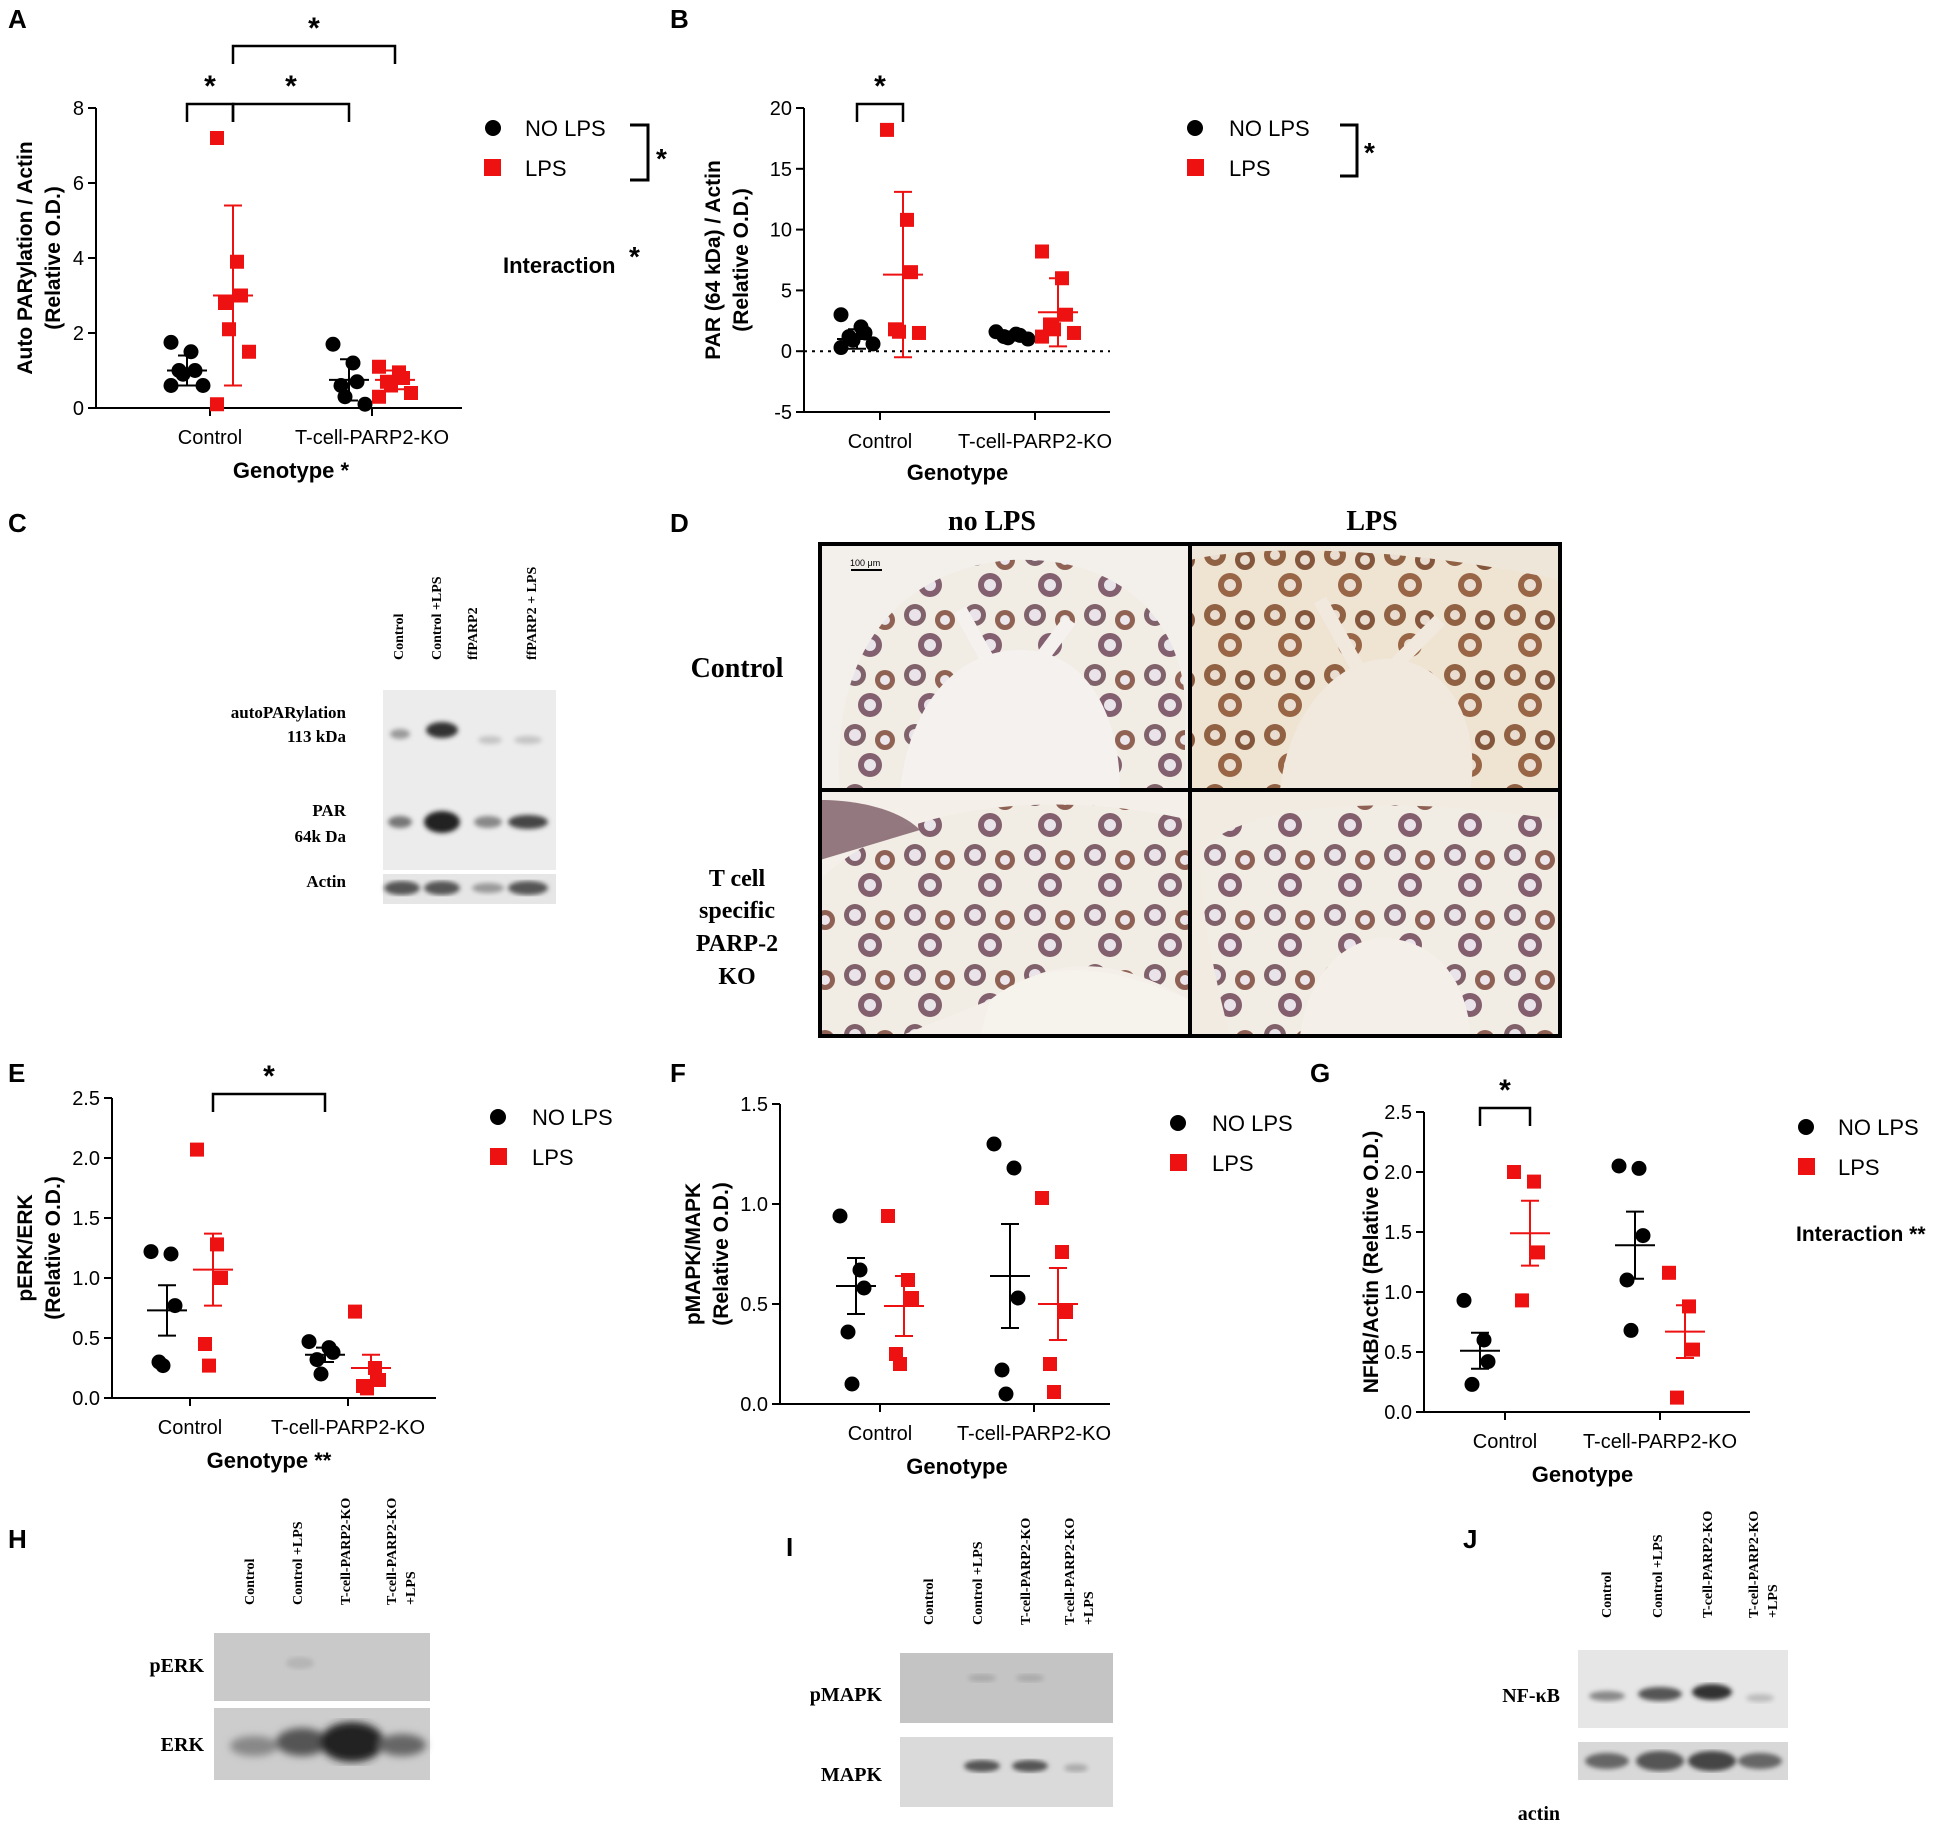 Image resolution: width=1944 pixels, height=1840 pixels. I want to click on y-axis-label: Auto PARylation / Actin, so click(25, 257).